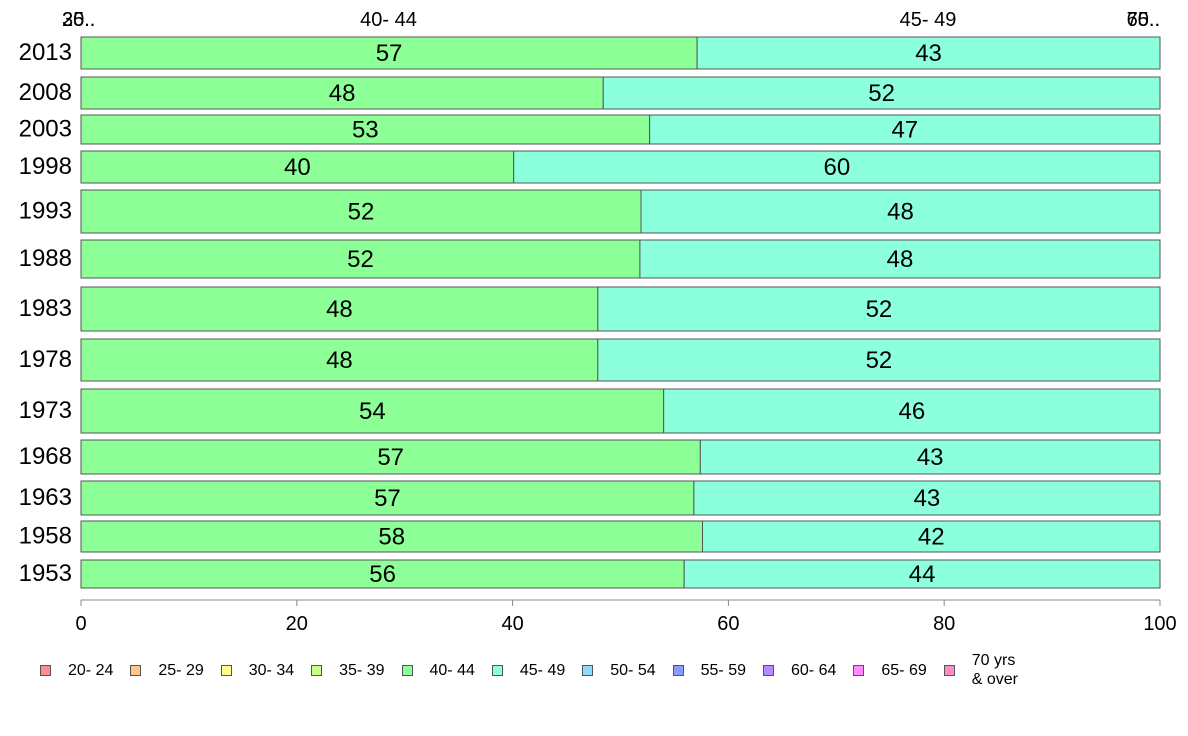  I want to click on legend-item: 40- 44, so click(438, 670).